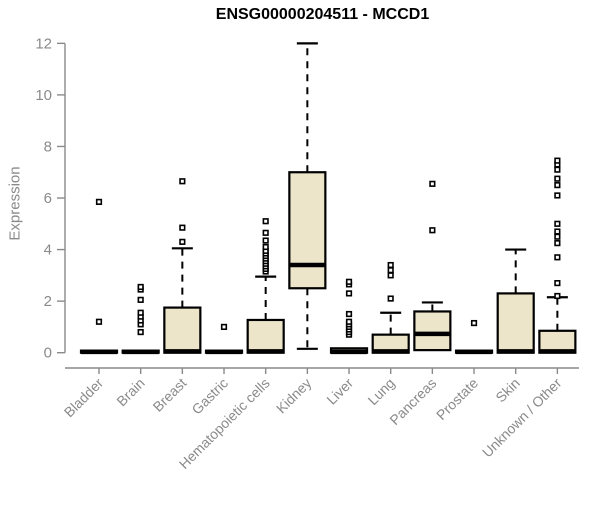  Describe the element at coordinates (182, 266) in the screenshot. I see `box-breast` at that location.